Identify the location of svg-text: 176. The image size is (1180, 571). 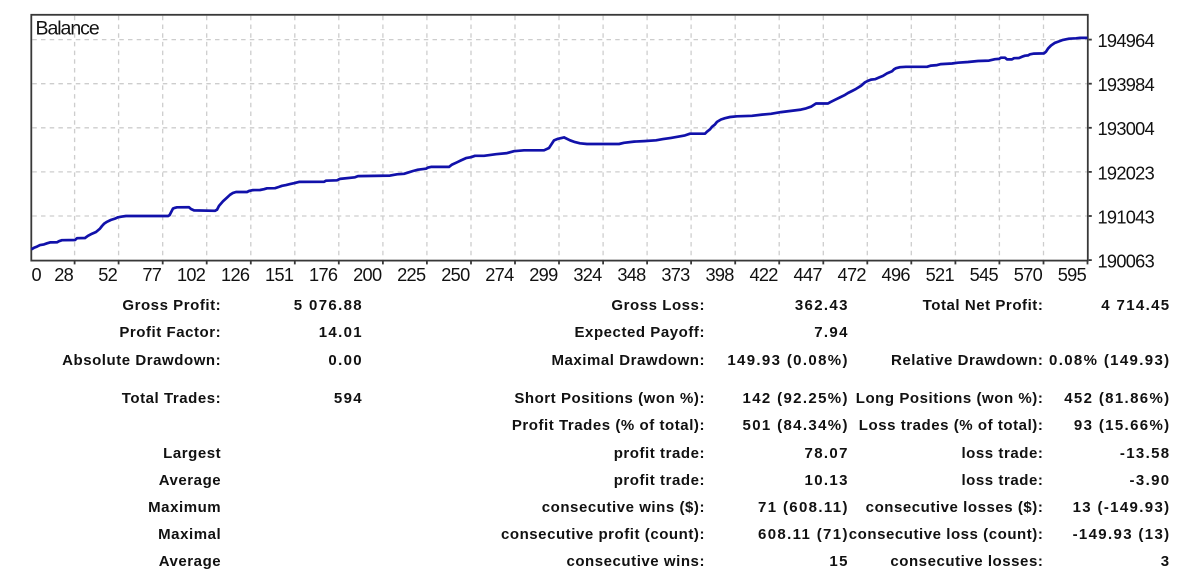
(323, 275).